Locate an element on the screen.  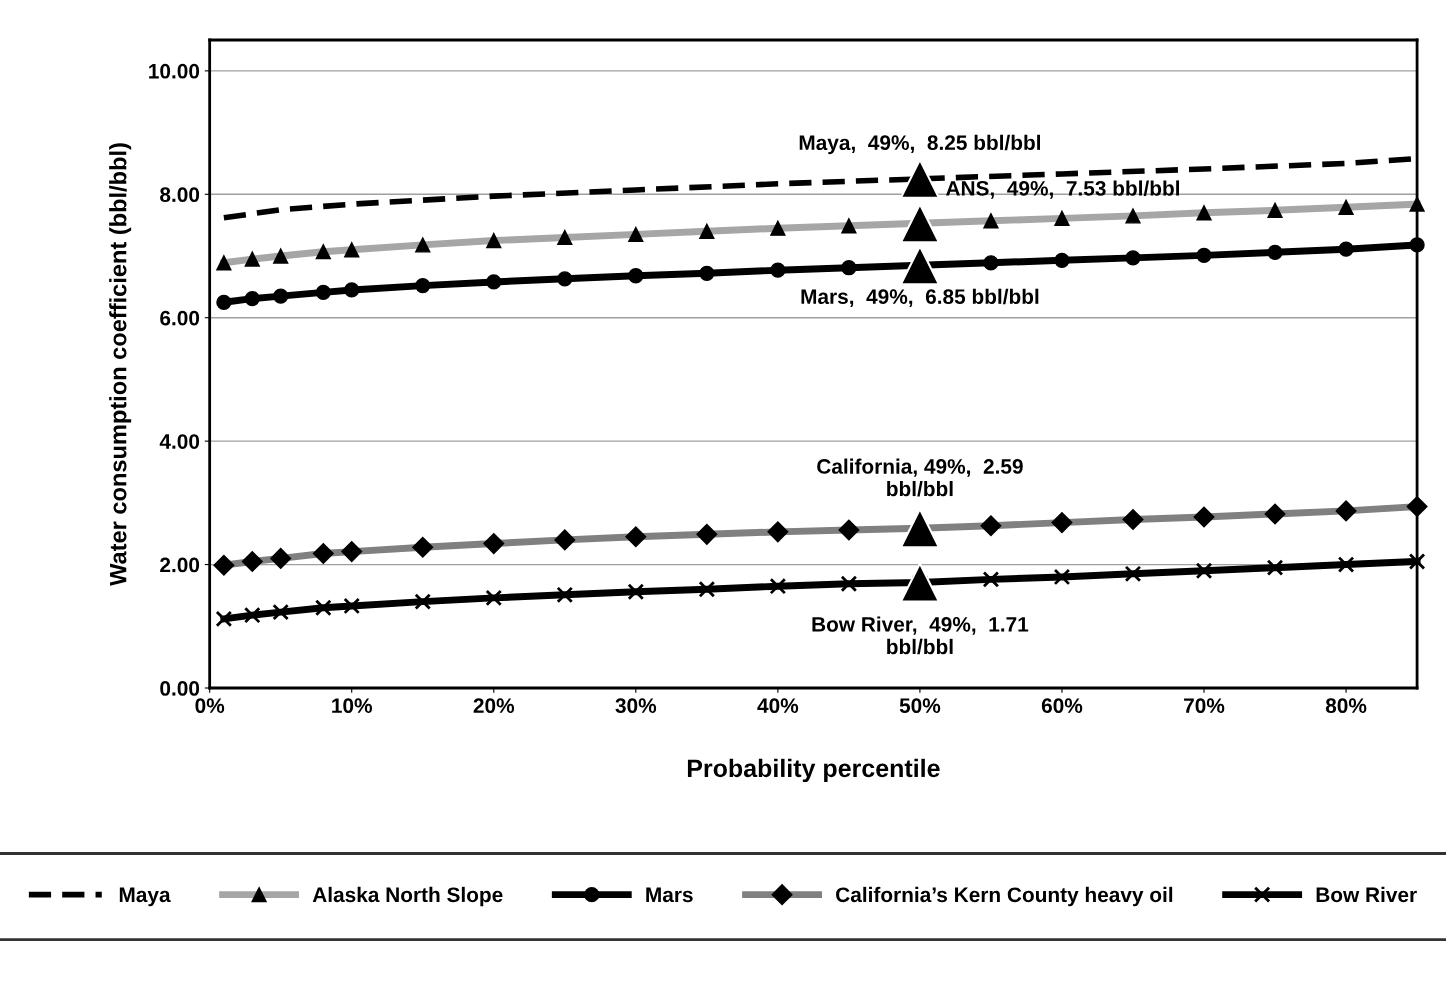
x-tick-label: 50% is located at coordinates (920, 706).